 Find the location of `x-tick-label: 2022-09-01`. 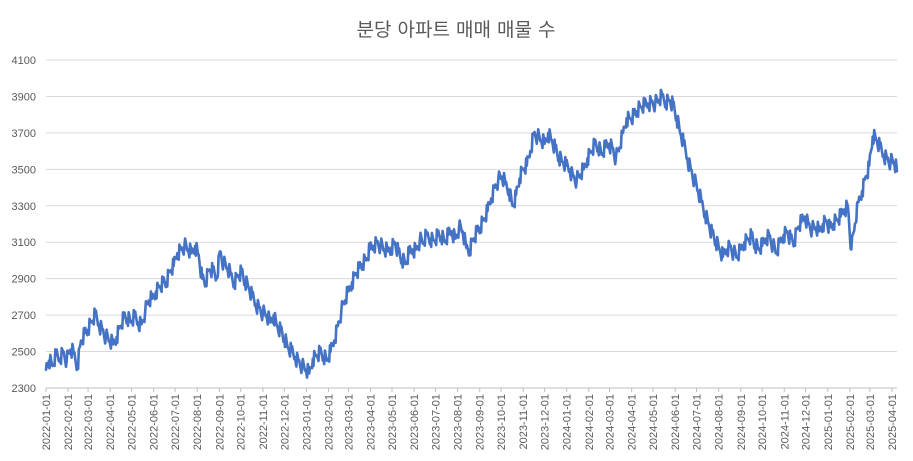

x-tick-label: 2022-09-01 is located at coordinates (220, 422).